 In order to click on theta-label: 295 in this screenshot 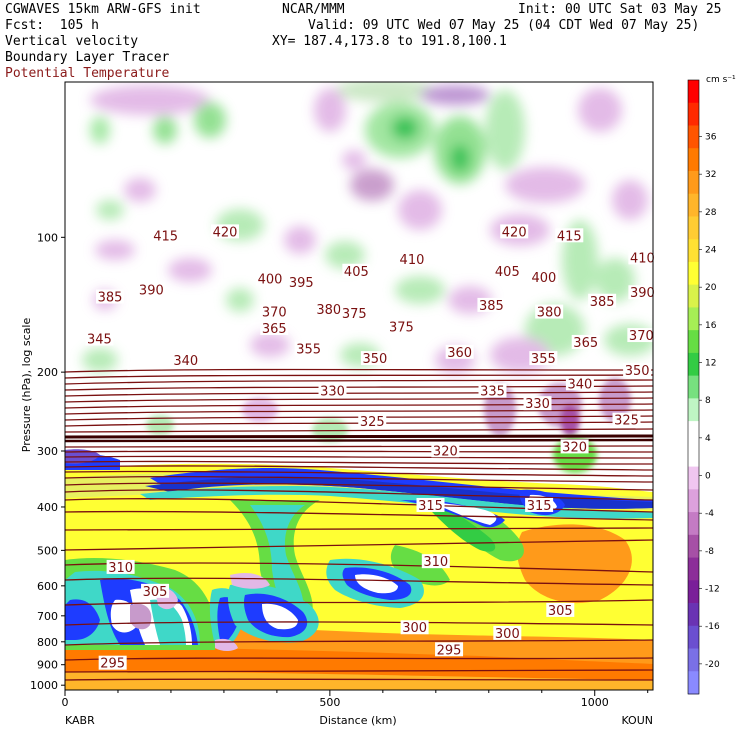, I will do `click(112, 664)`.